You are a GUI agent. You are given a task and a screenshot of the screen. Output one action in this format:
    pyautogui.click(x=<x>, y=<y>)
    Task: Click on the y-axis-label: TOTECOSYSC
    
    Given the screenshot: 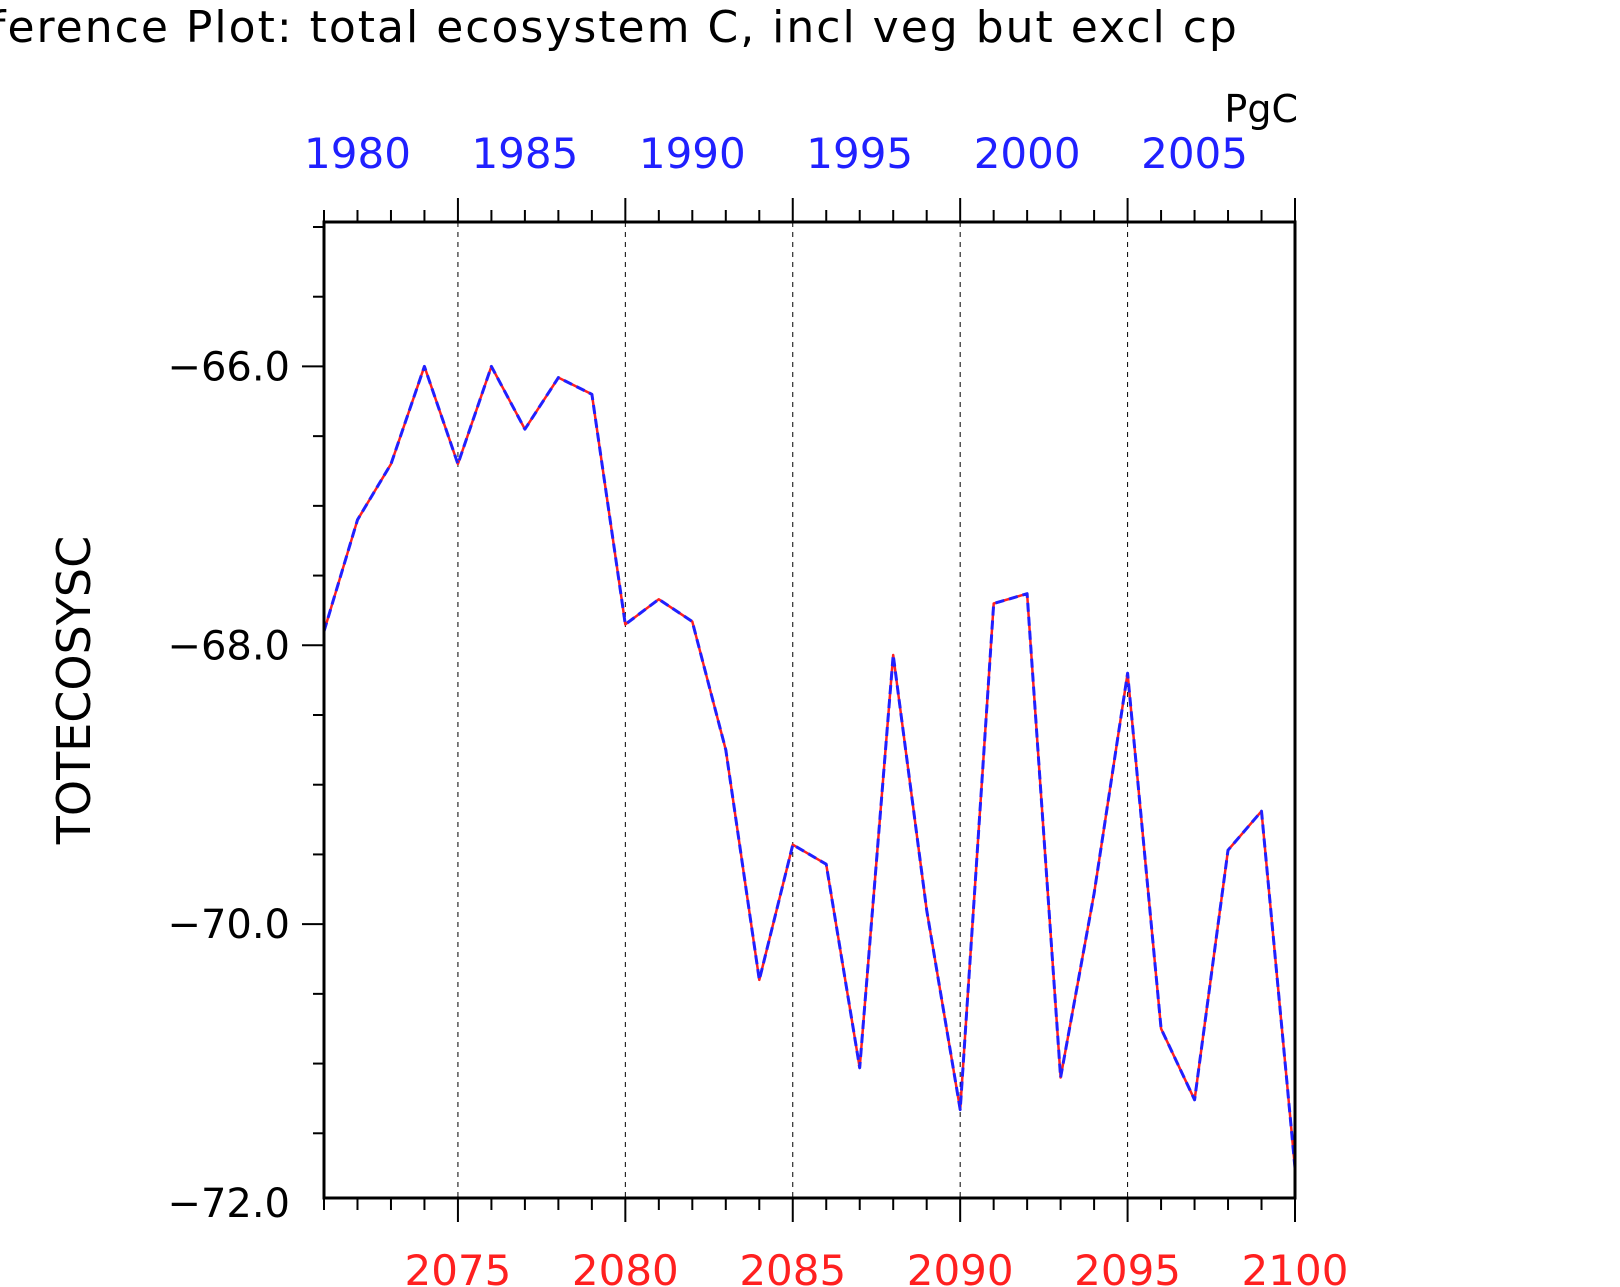 What is the action you would take?
    pyautogui.click(x=74, y=690)
    